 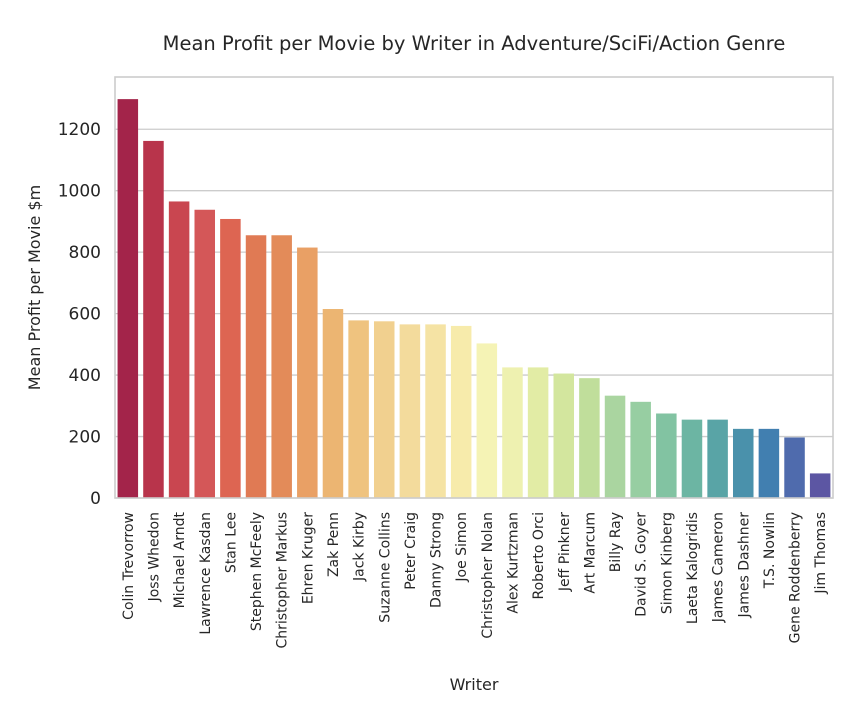 What do you see at coordinates (180, 560) in the screenshot?
I see `x-tick-label: Michael Arndt` at bounding box center [180, 560].